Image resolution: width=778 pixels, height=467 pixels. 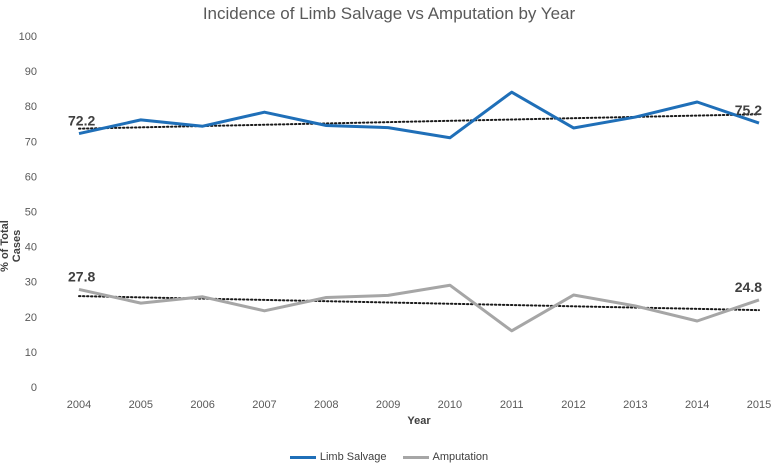 I want to click on legend: Limb Salvage Amputation, so click(x=389, y=457).